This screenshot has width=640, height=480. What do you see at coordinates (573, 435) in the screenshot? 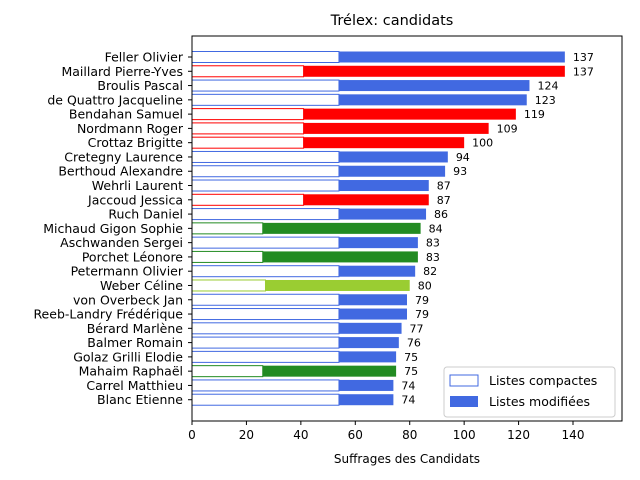
I see `x-tick-label: 140` at bounding box center [573, 435].